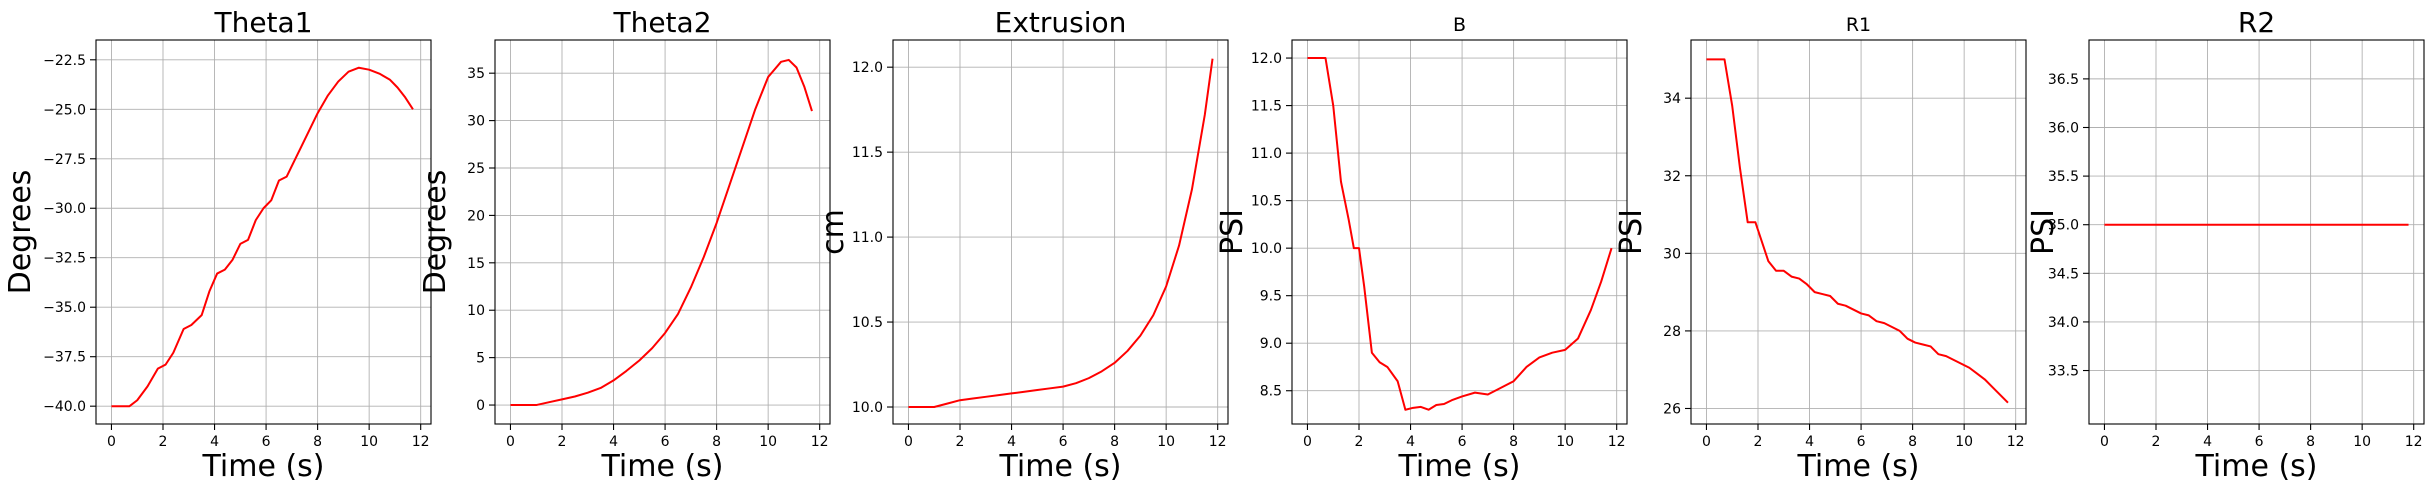 The width and height of the screenshot is (2430, 492). Describe the element at coordinates (476, 311) in the screenshot. I see `y-tick-label: 10` at that location.